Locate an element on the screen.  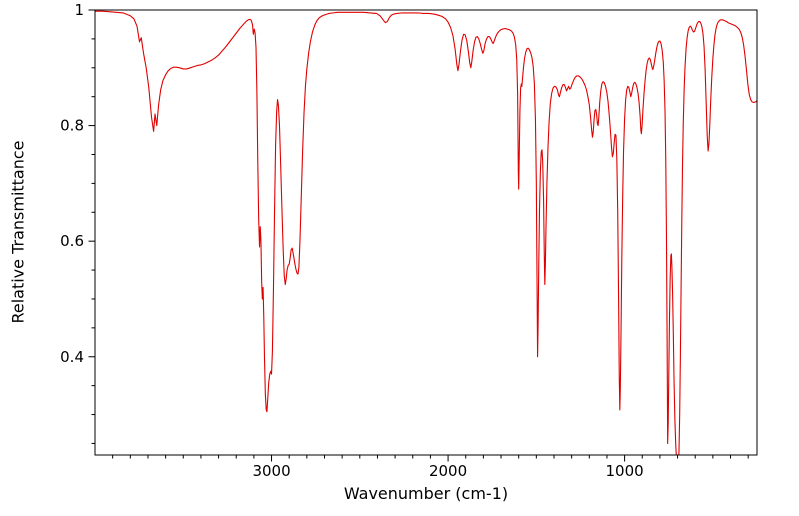
x-tick-label: 2000 is located at coordinates (448, 471).